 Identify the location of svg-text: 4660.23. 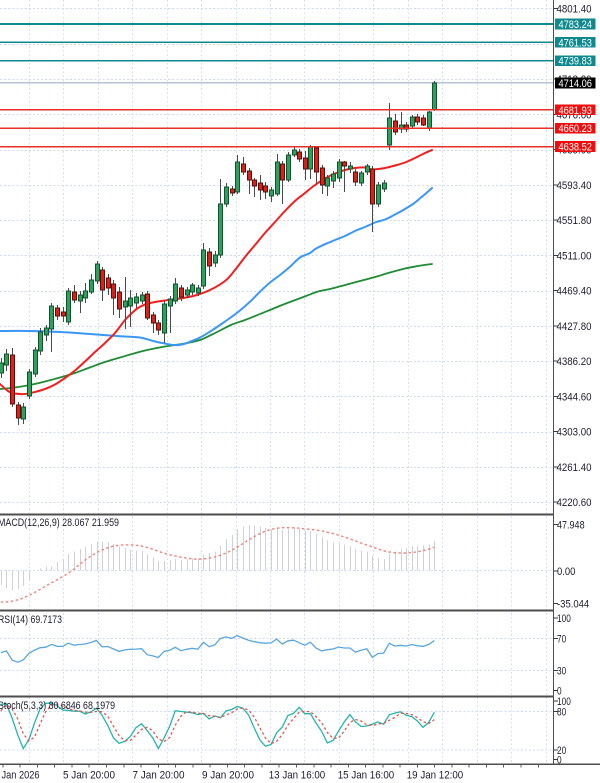
(575, 129).